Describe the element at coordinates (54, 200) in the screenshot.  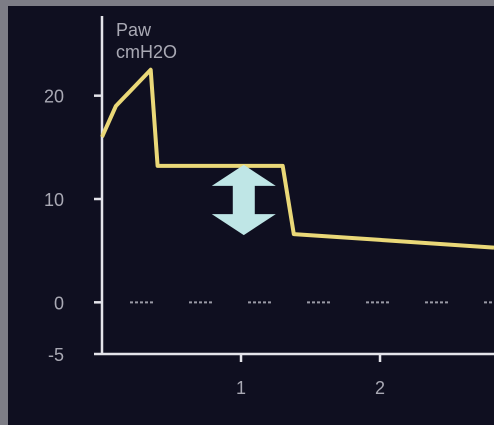
I see `y-tick-label: 10` at that location.